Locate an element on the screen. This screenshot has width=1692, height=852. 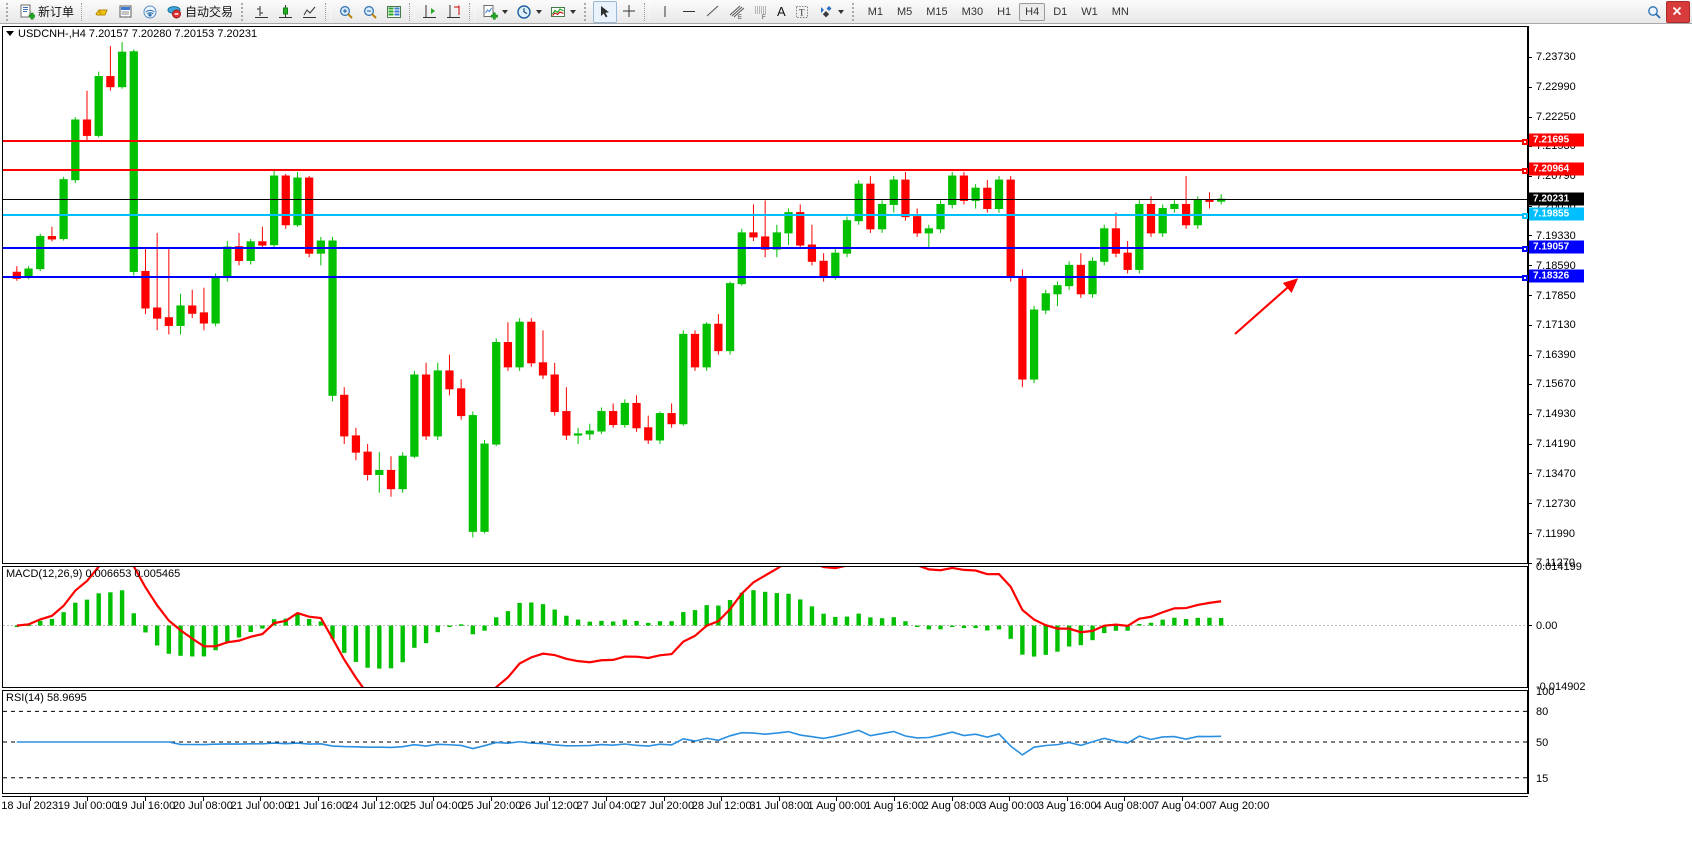
new-order-label: 新订单 is located at coordinates (56, 12).